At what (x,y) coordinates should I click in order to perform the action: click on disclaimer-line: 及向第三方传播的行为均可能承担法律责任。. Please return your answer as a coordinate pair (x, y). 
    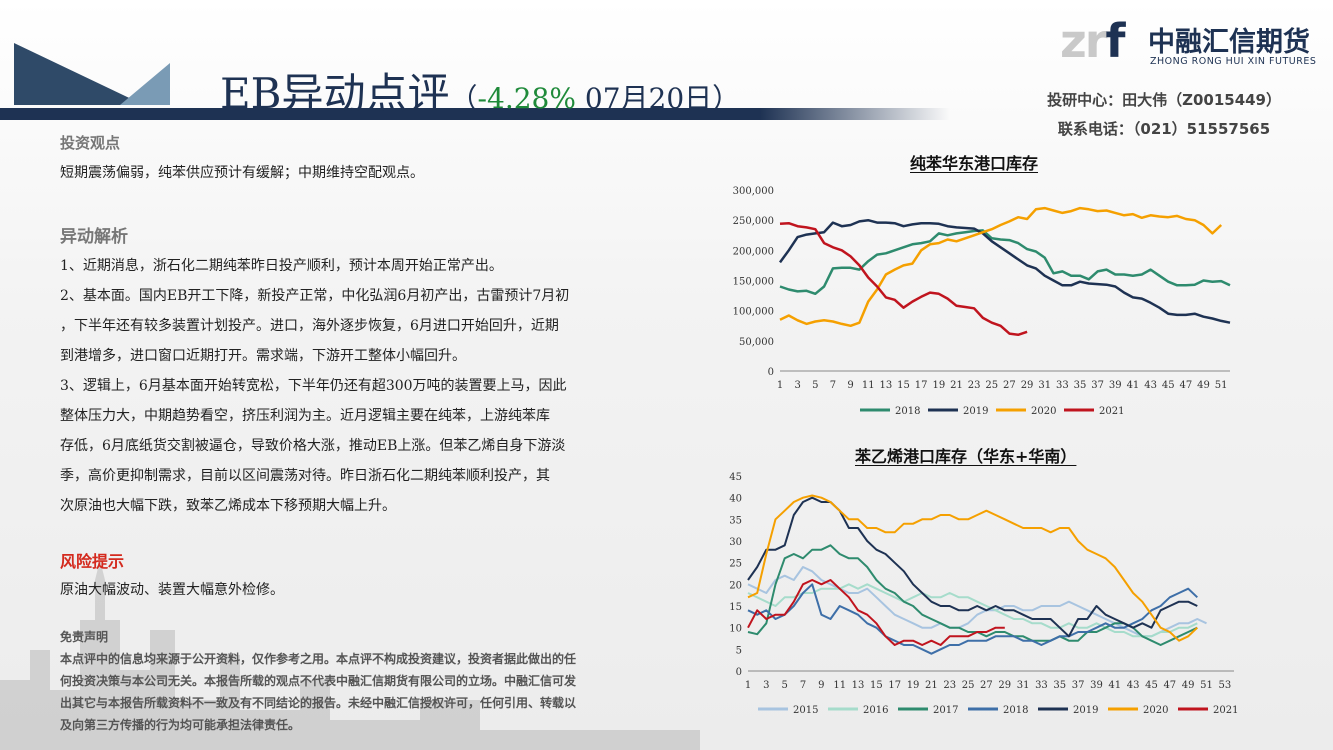
    Looking at the image, I should click on (180, 725).